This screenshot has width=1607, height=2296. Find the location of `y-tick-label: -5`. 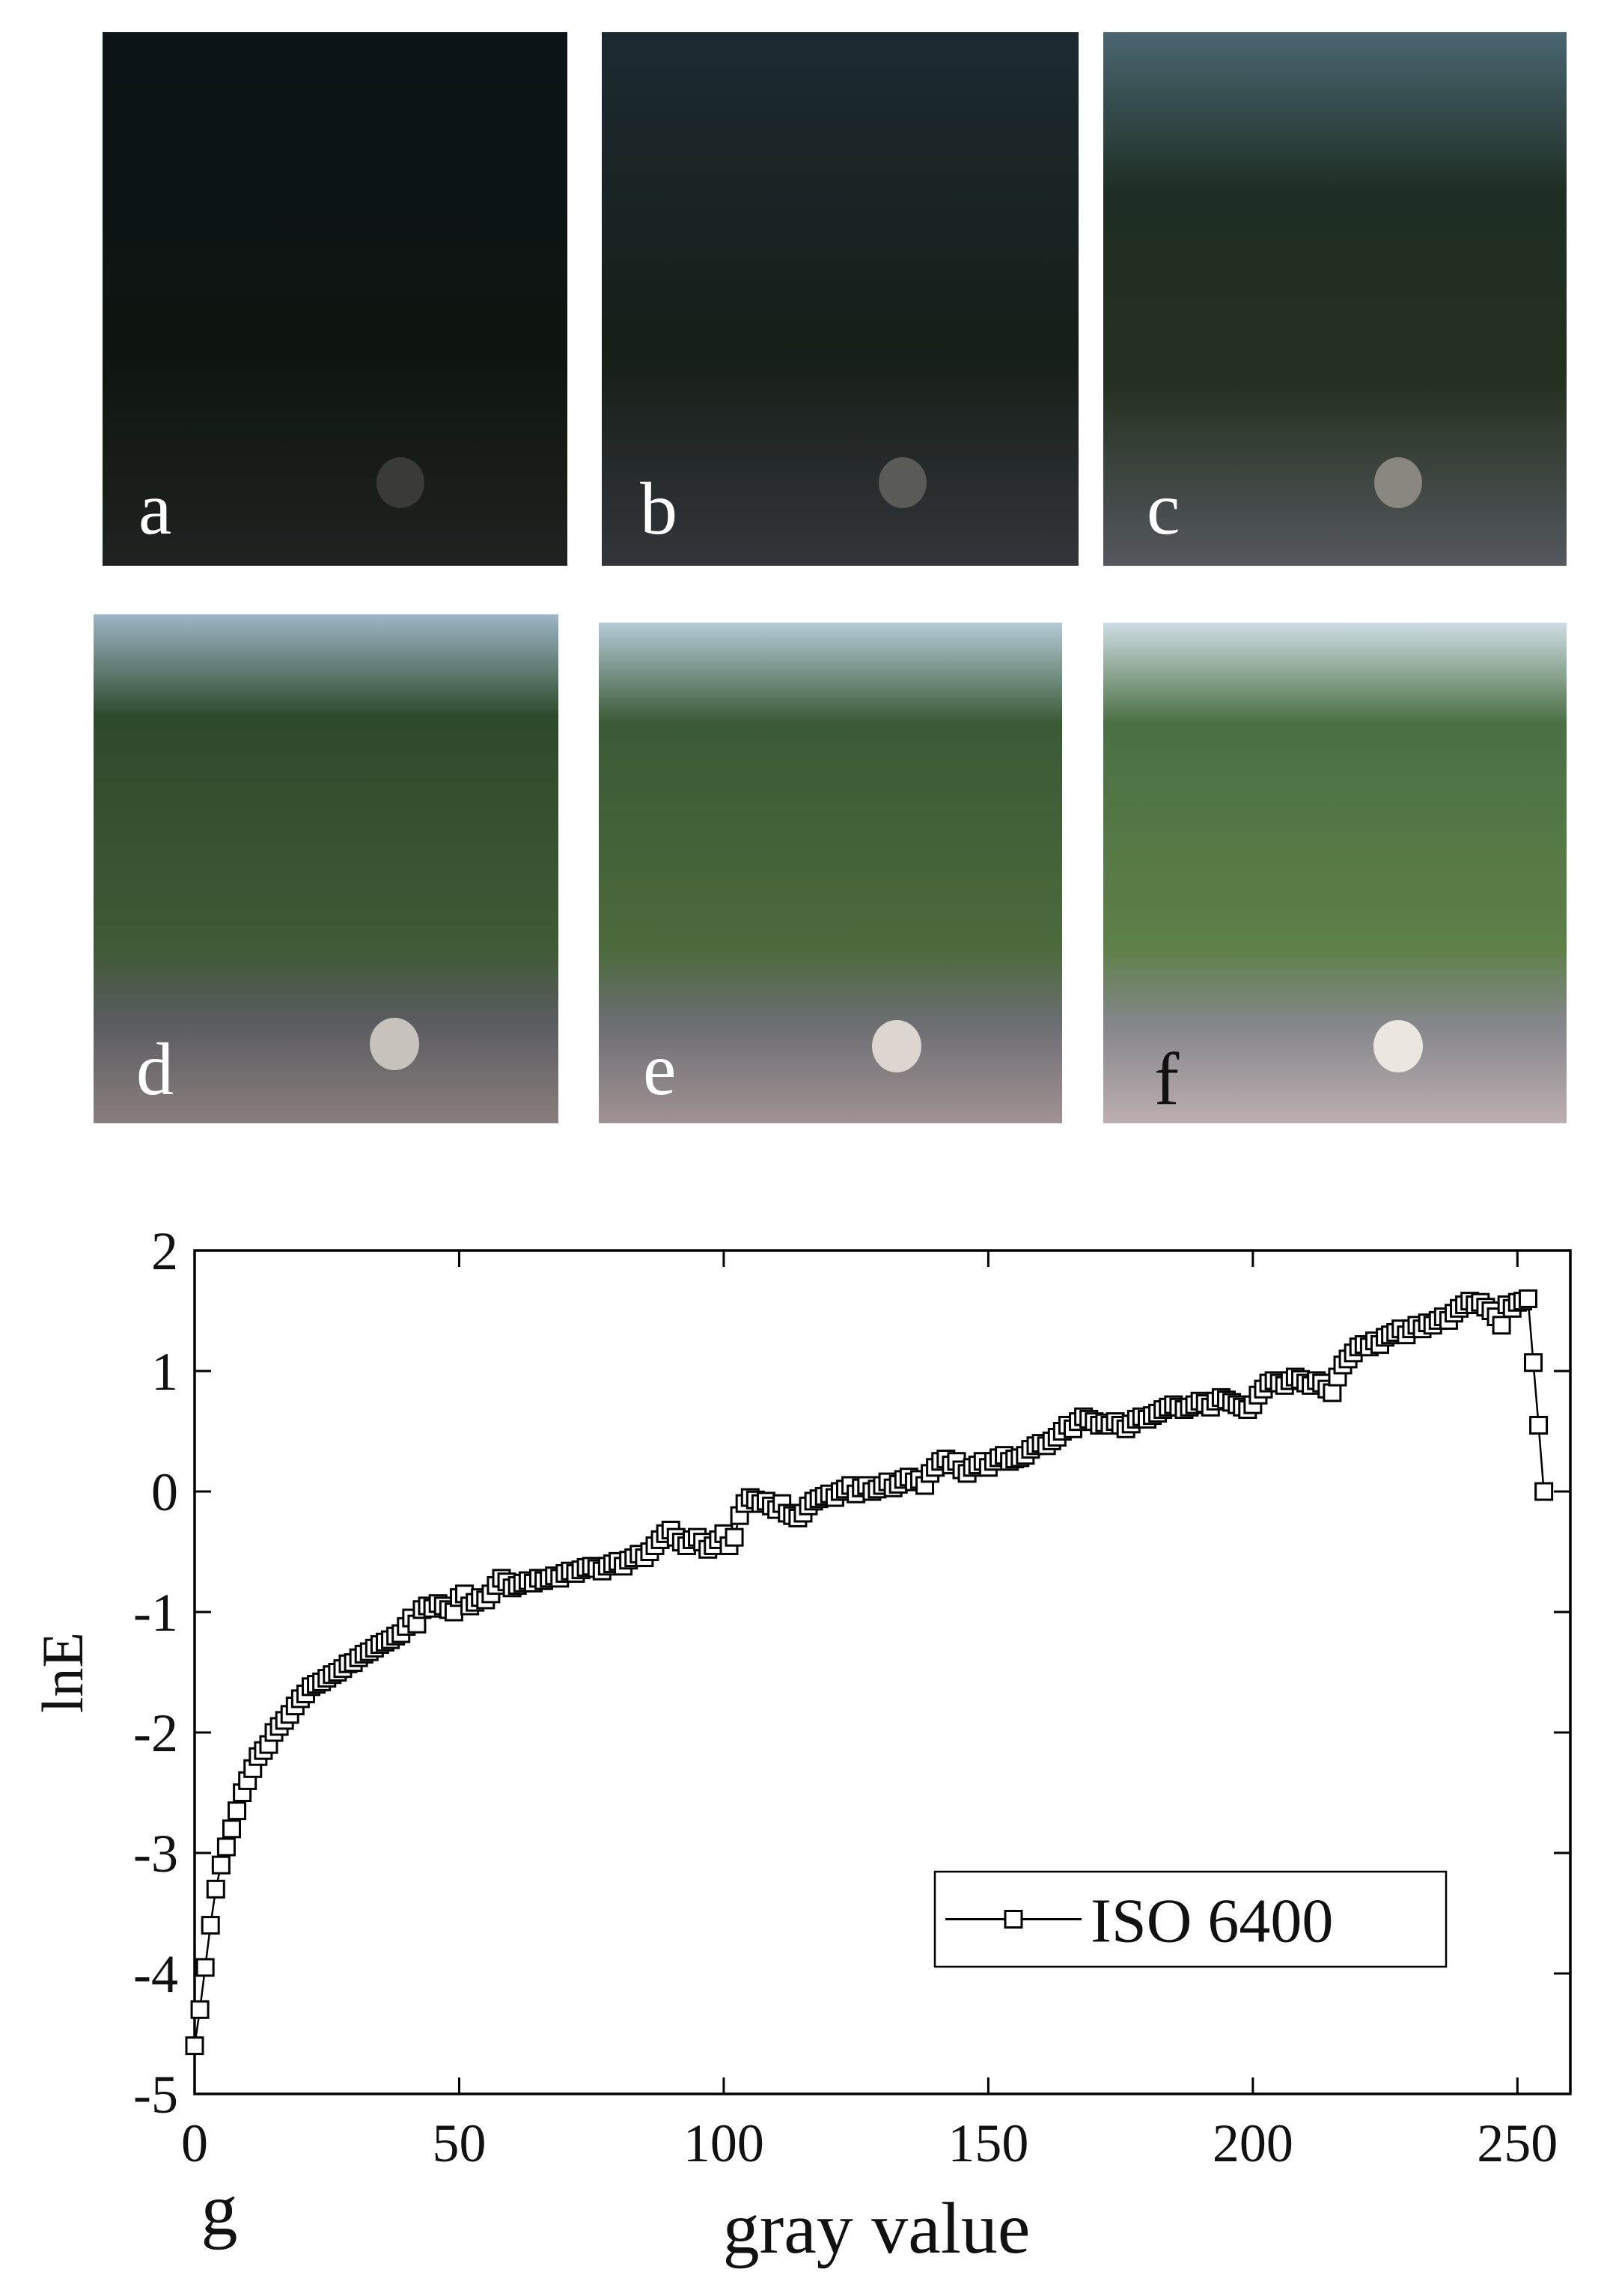

y-tick-label: -5 is located at coordinates (155, 2095).